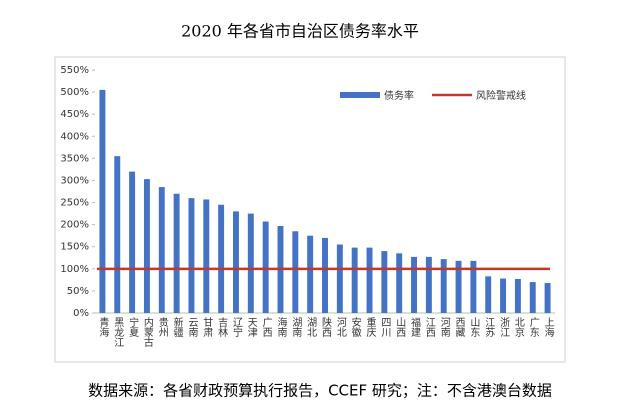  Describe the element at coordinates (340, 327) in the screenshot. I see `x-tick-label: 河北` at that location.